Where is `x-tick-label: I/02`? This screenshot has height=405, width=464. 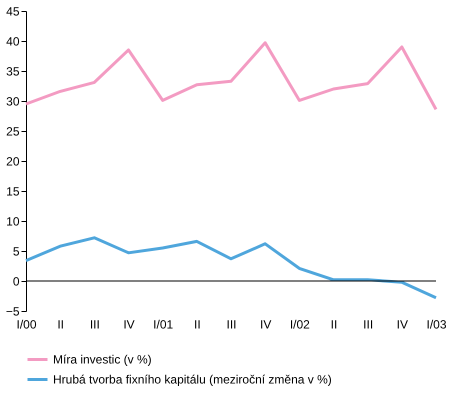
x-tick-label: I/02 is located at coordinates (300, 325).